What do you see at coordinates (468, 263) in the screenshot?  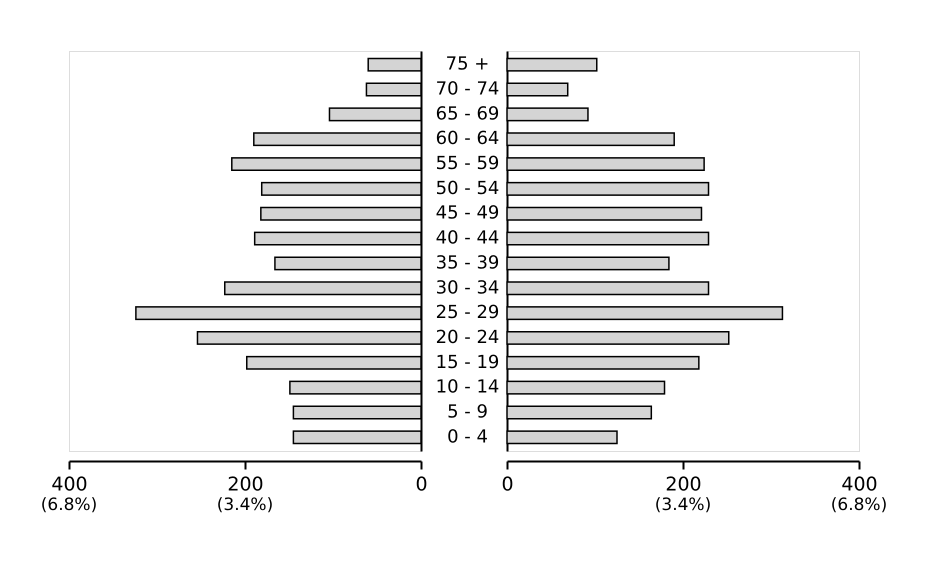 I see `y-tick-label: 35 - 39` at bounding box center [468, 263].